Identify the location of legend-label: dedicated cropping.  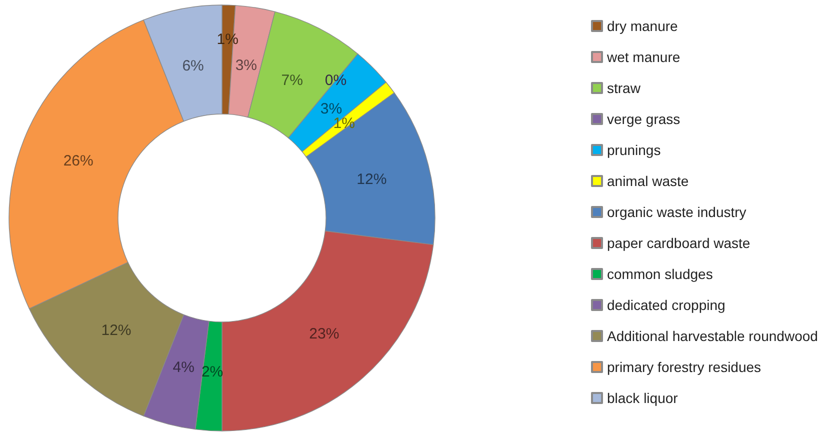
(666, 305).